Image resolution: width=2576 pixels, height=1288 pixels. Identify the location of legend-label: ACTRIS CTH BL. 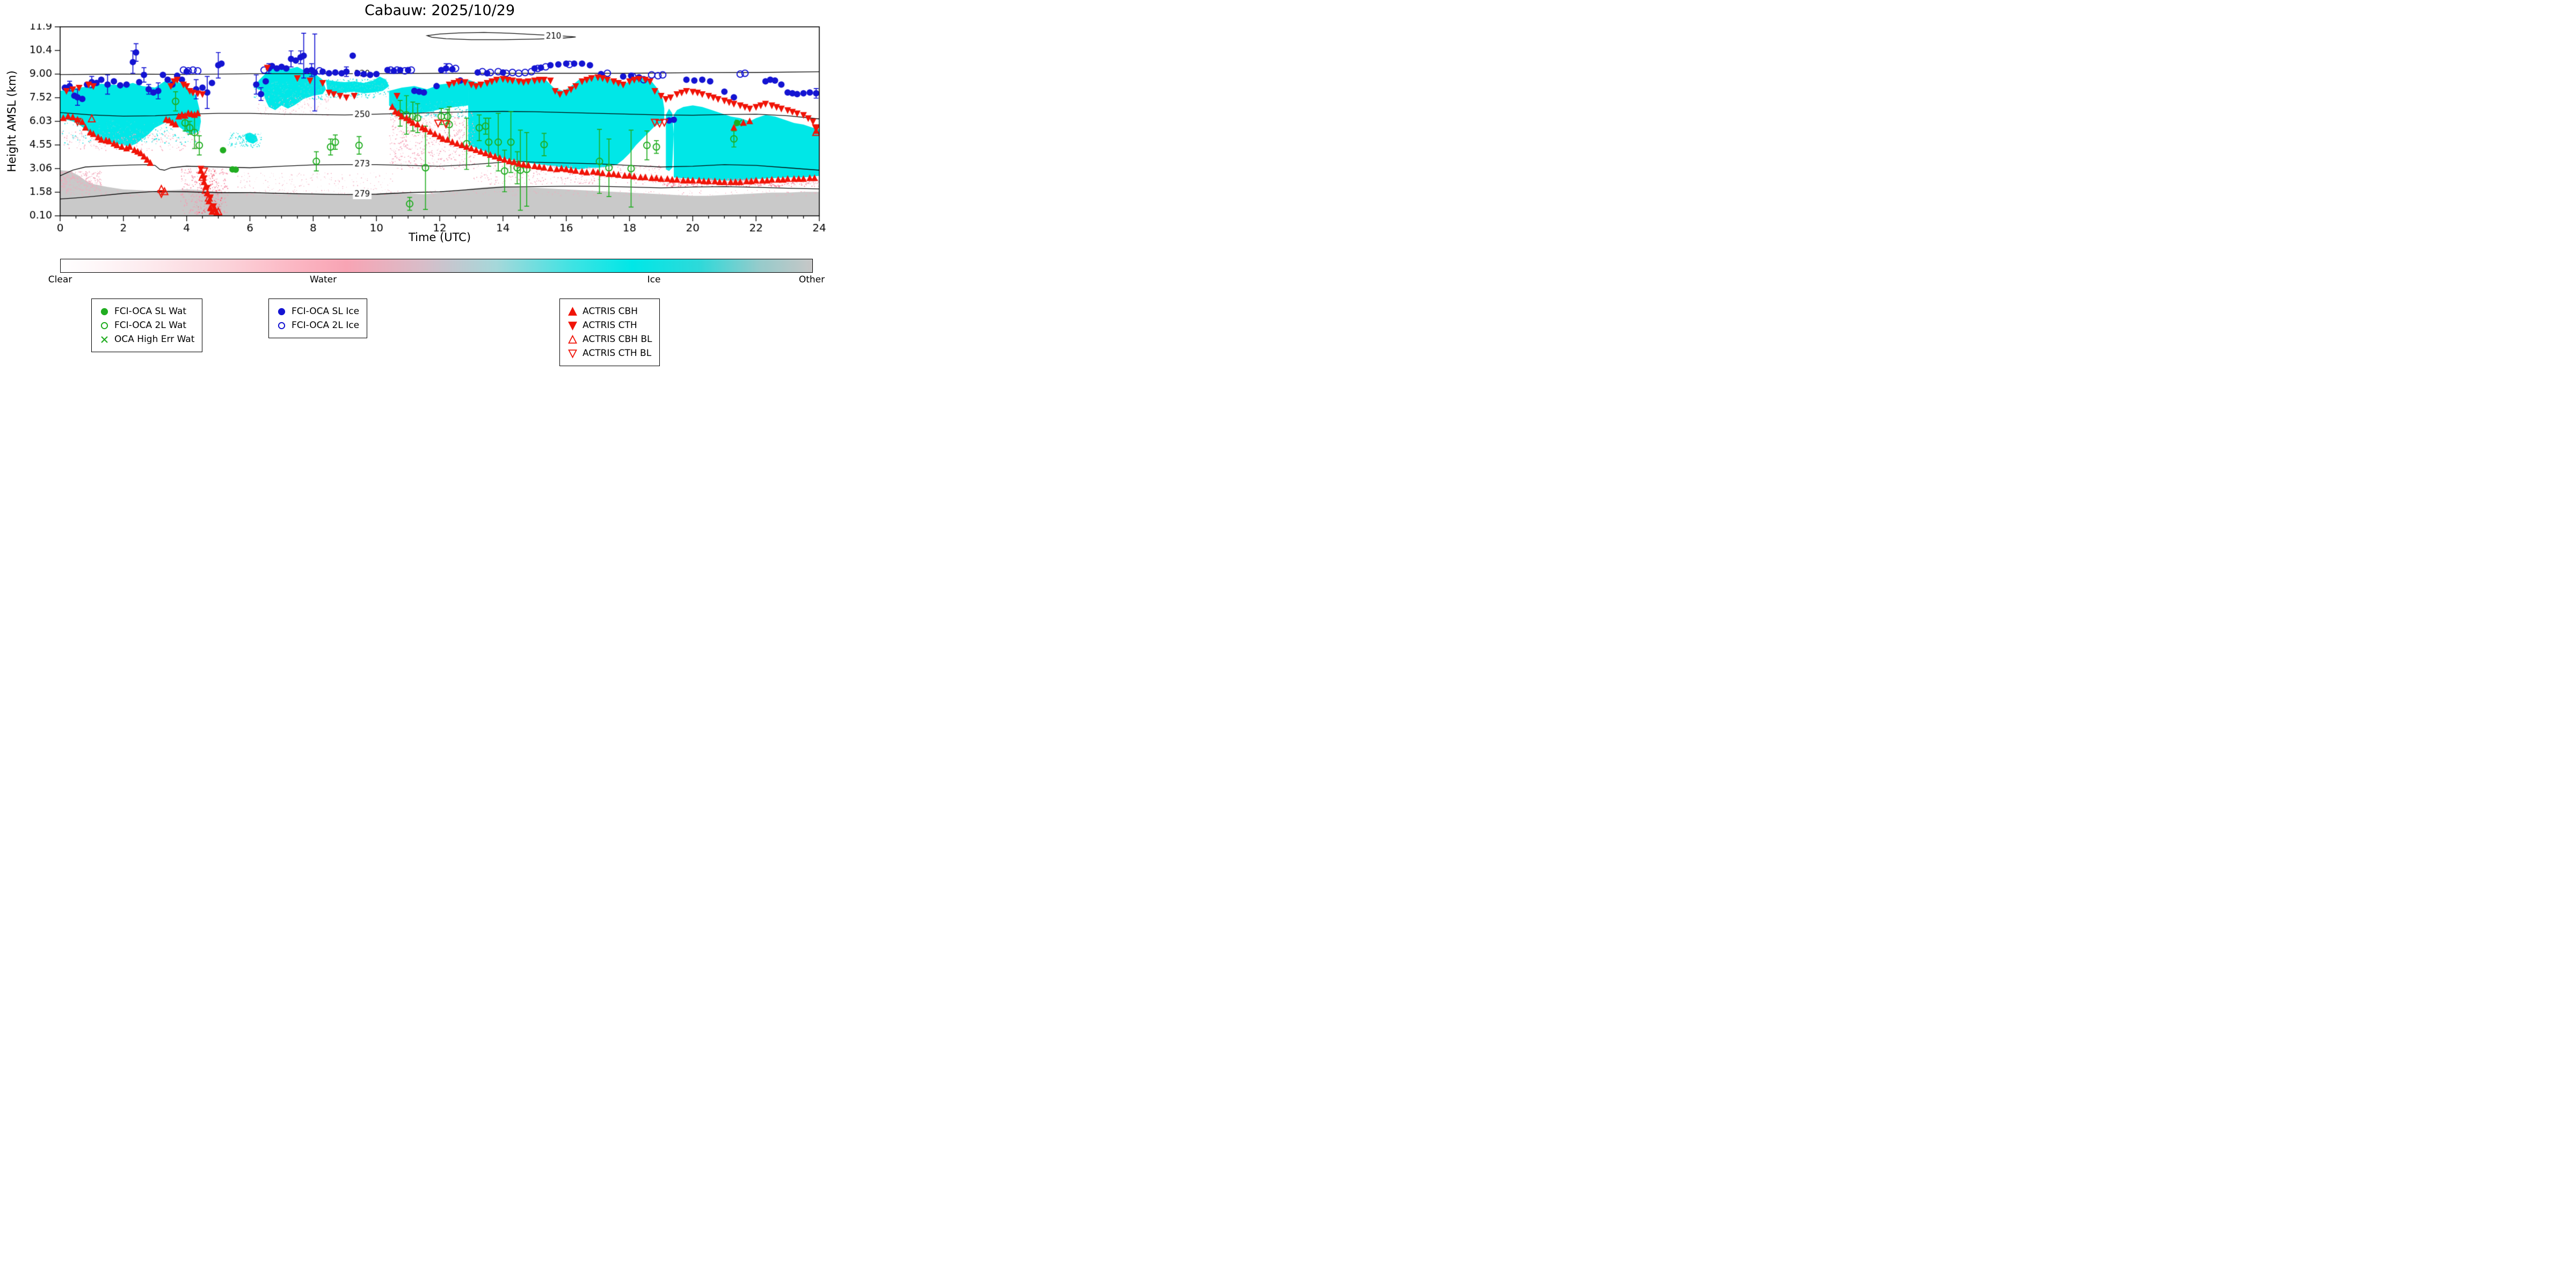
(617, 353).